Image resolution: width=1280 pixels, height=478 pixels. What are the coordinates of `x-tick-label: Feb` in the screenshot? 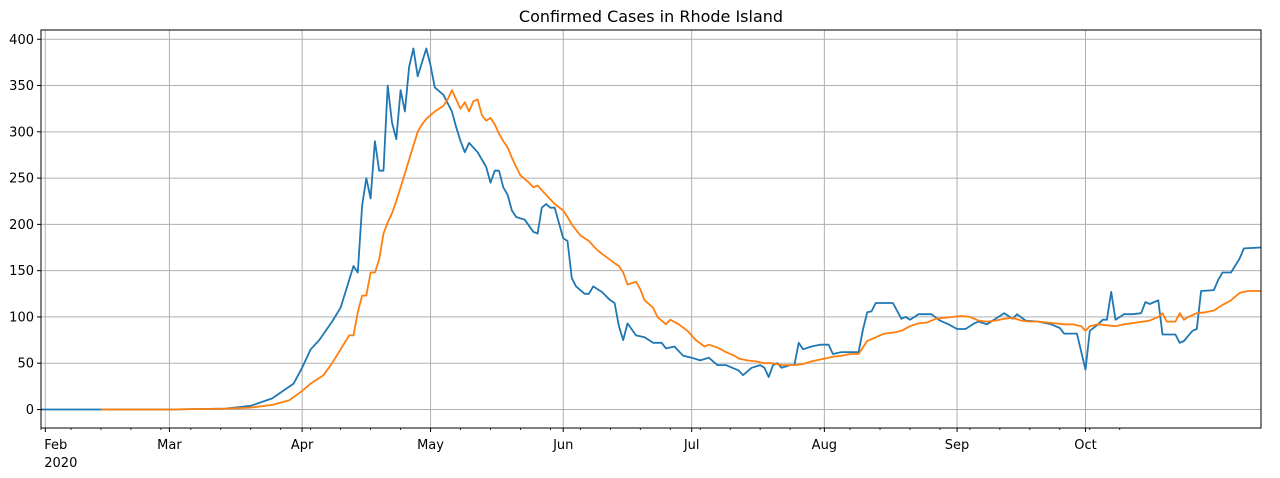 It's located at (55, 445).